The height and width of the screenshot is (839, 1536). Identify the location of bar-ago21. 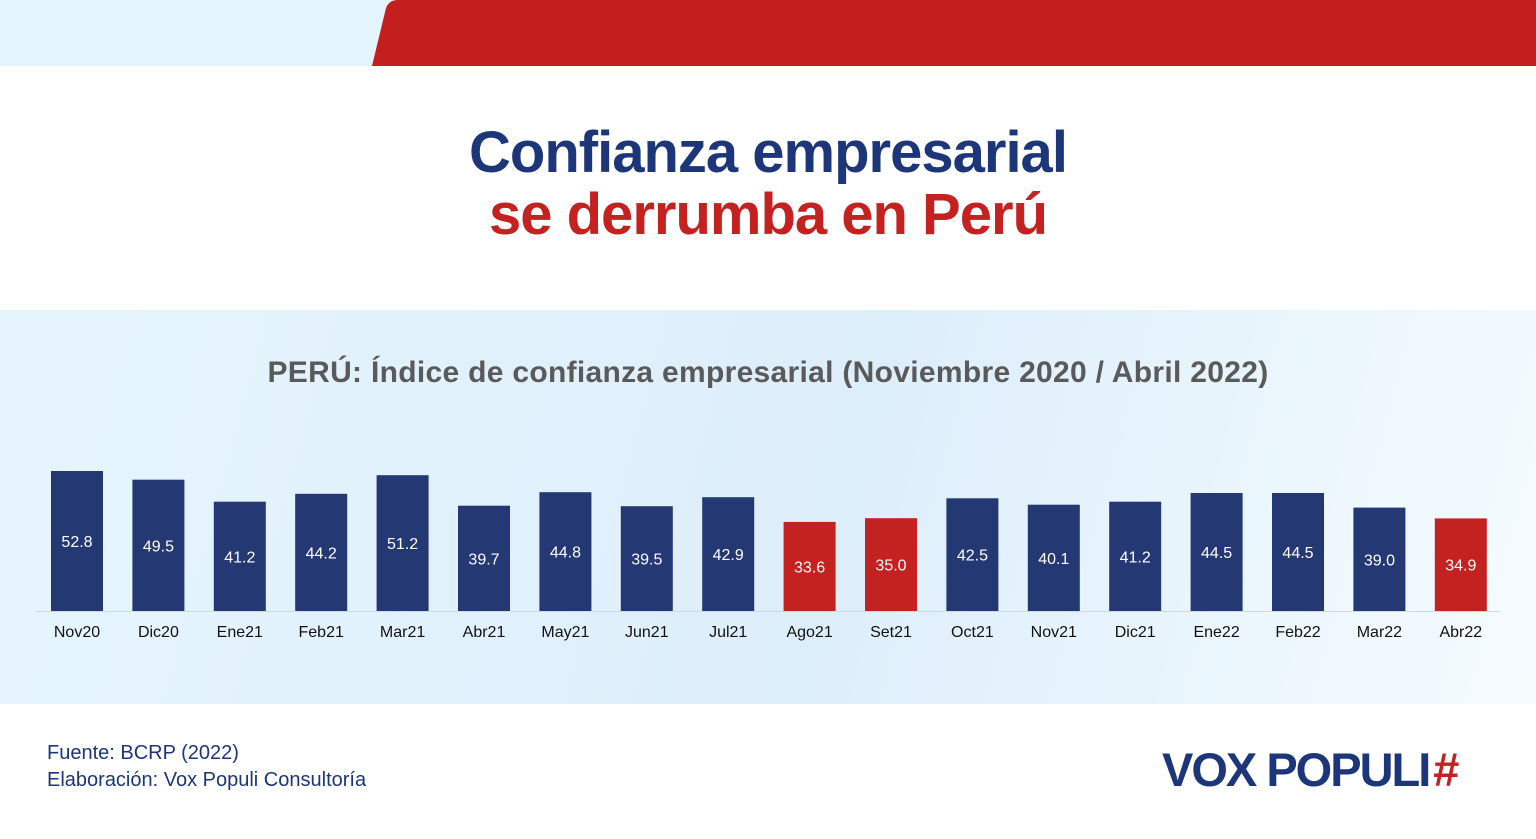
(809, 566).